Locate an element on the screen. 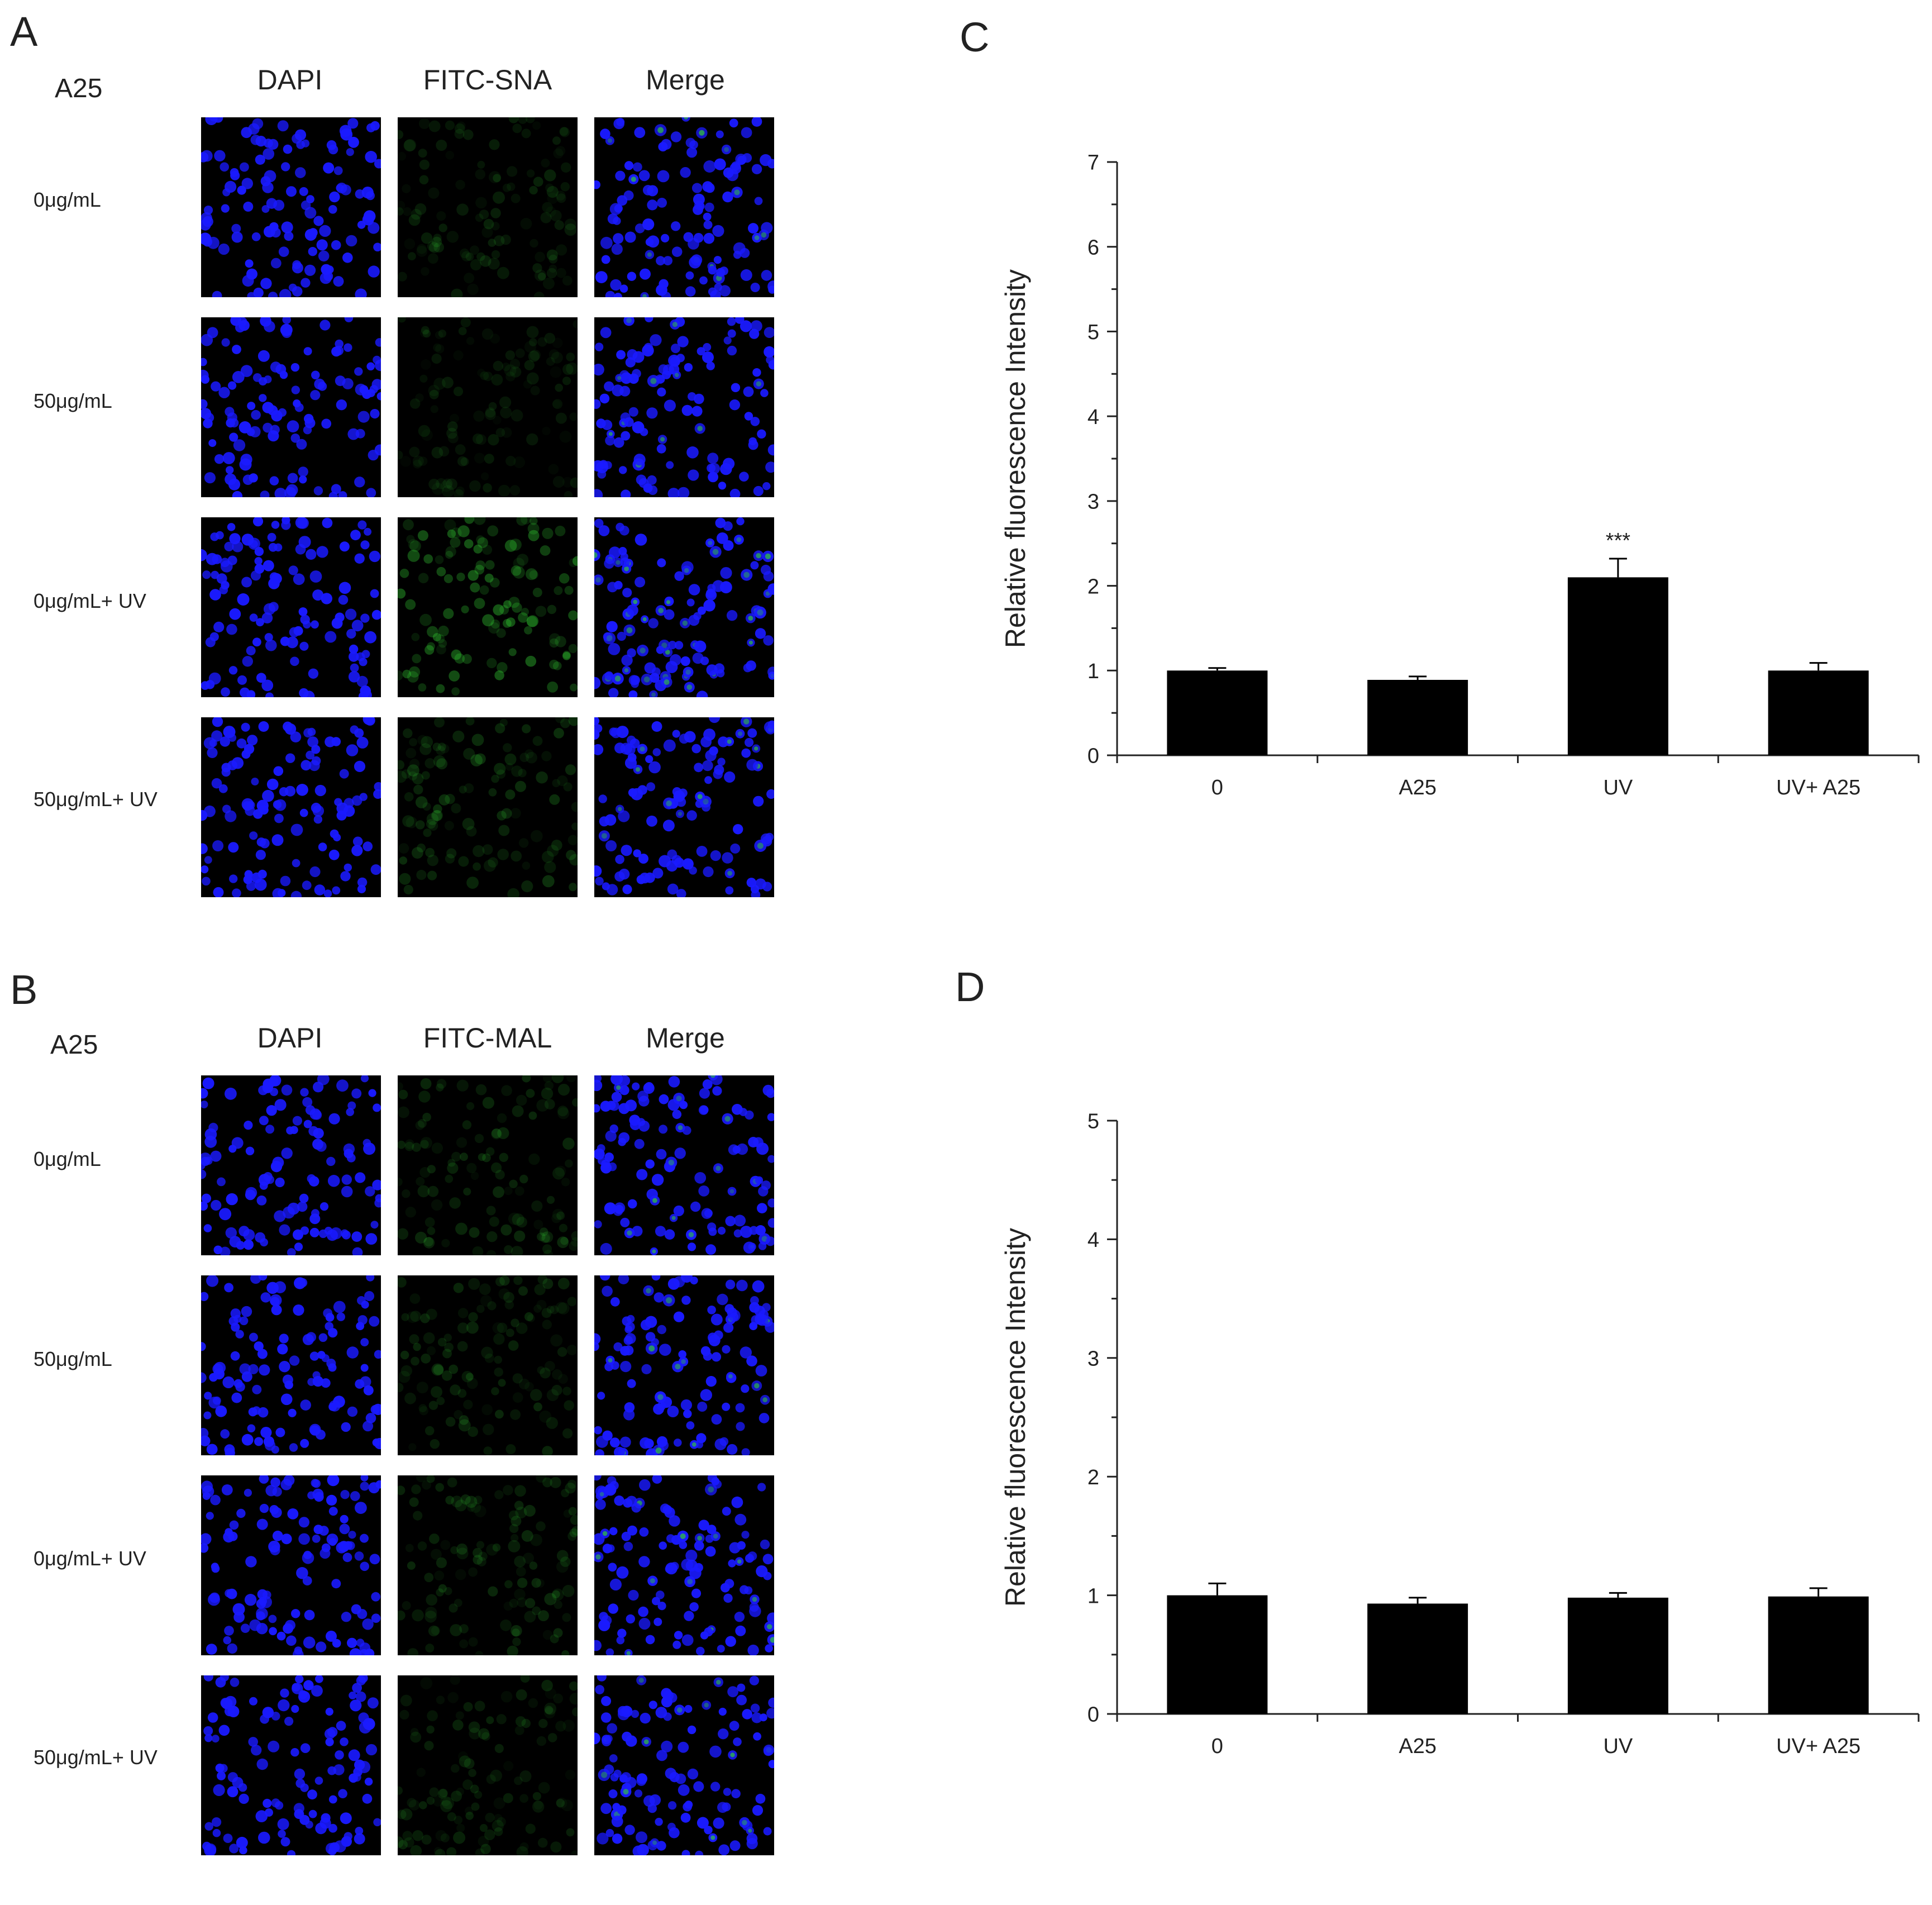 The width and height of the screenshot is (1932, 1905). panel-b-row-label: 50μg/mL is located at coordinates (73, 1358).